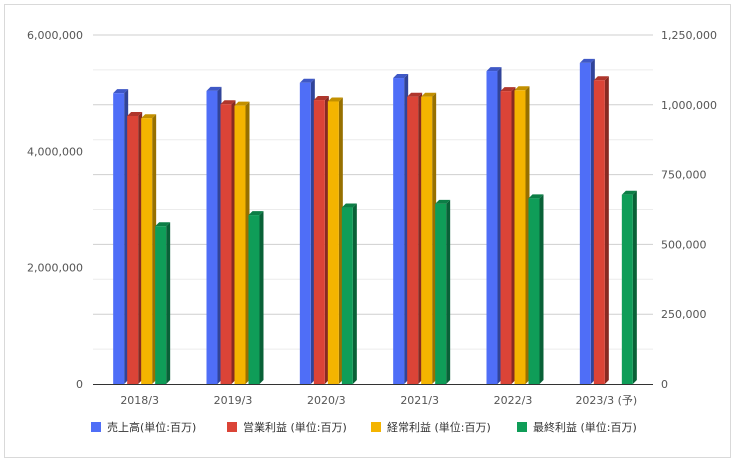 Image resolution: width=737 pixels, height=463 pixels. What do you see at coordinates (684, 244) in the screenshot?
I see `right-axis-tick-label: 500,000` at bounding box center [684, 244].